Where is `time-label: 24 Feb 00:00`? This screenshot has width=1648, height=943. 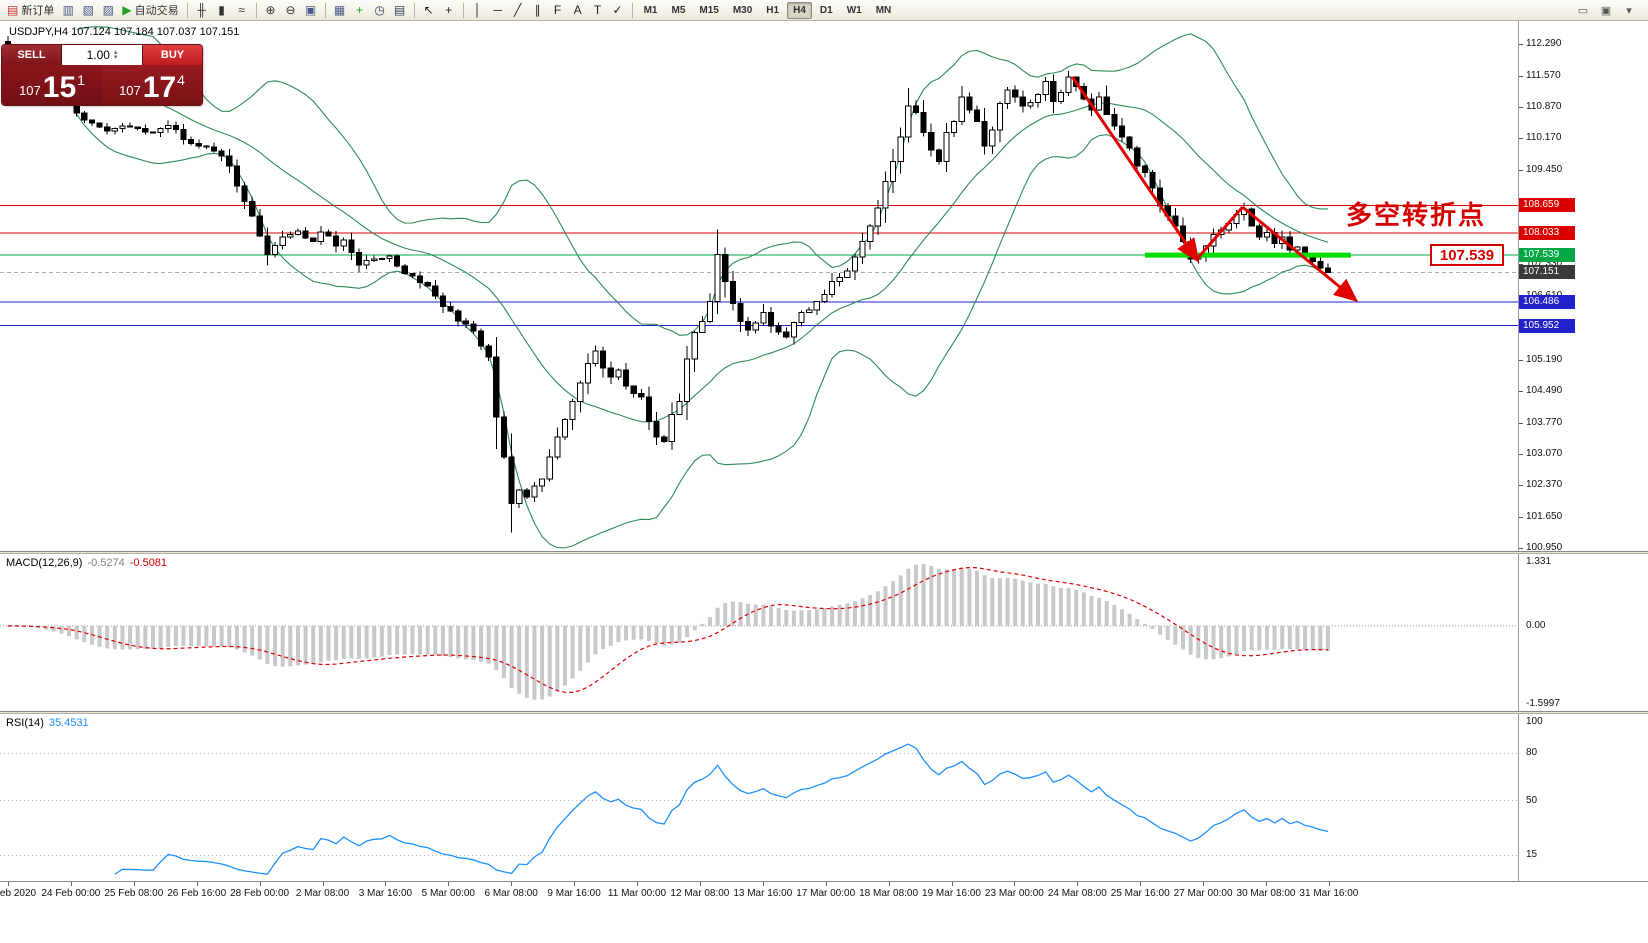
time-label: 24 Feb 00:00 is located at coordinates (71, 893).